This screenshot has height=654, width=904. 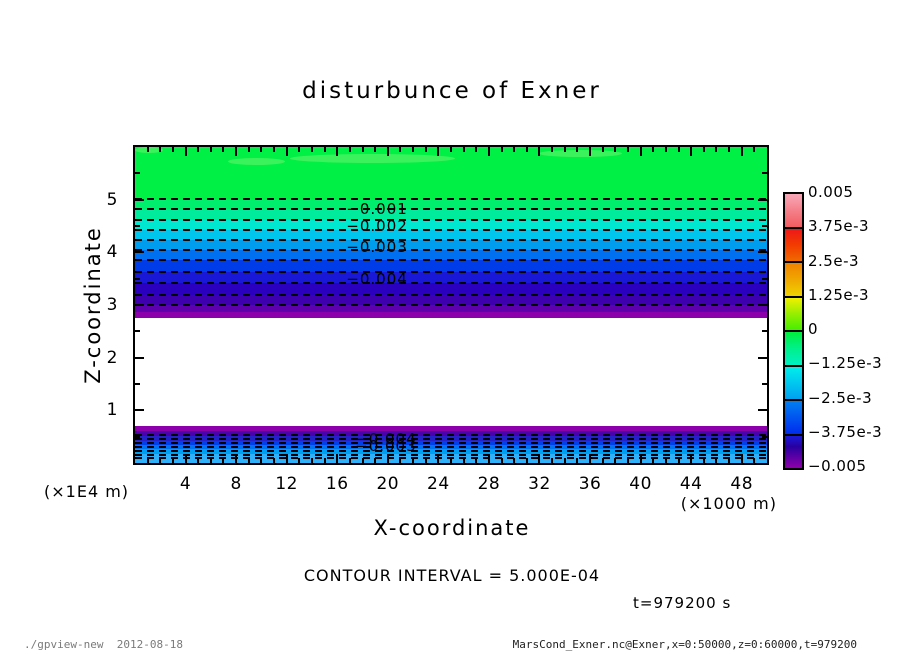 What do you see at coordinates (185, 484) in the screenshot?
I see `x-tick-label: 4` at bounding box center [185, 484].